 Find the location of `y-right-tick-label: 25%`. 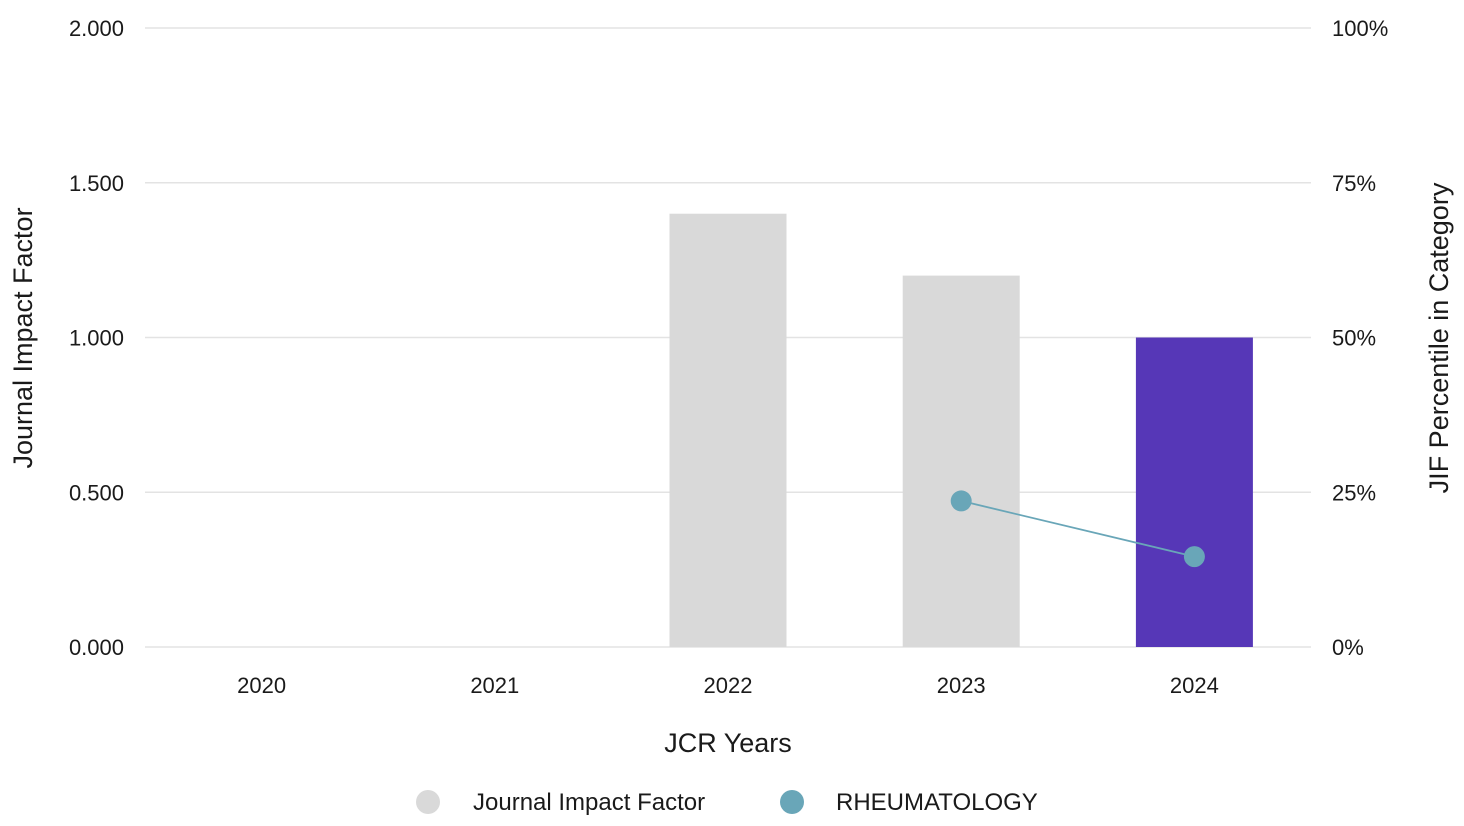

y-right-tick-label: 25% is located at coordinates (1354, 492).